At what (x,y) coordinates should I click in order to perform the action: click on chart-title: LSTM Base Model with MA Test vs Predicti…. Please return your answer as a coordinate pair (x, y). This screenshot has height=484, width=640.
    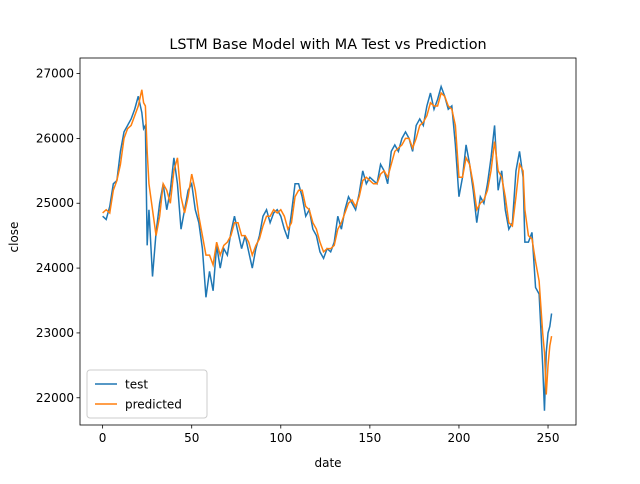
    Looking at the image, I should click on (327, 45).